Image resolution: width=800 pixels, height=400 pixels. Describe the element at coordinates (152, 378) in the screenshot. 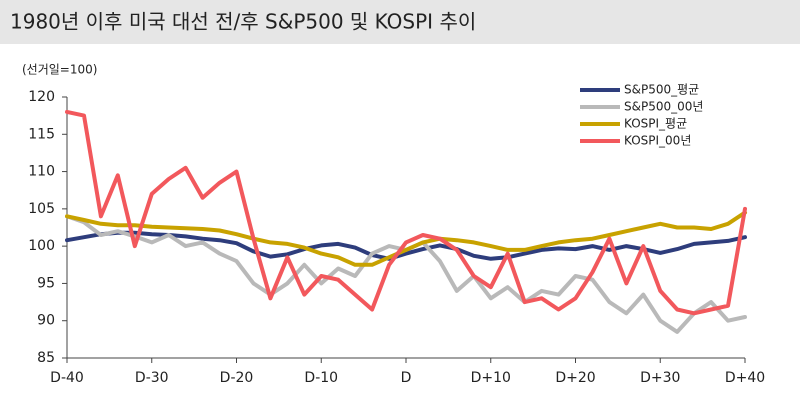

I see `x-tick-label: D-30` at that location.